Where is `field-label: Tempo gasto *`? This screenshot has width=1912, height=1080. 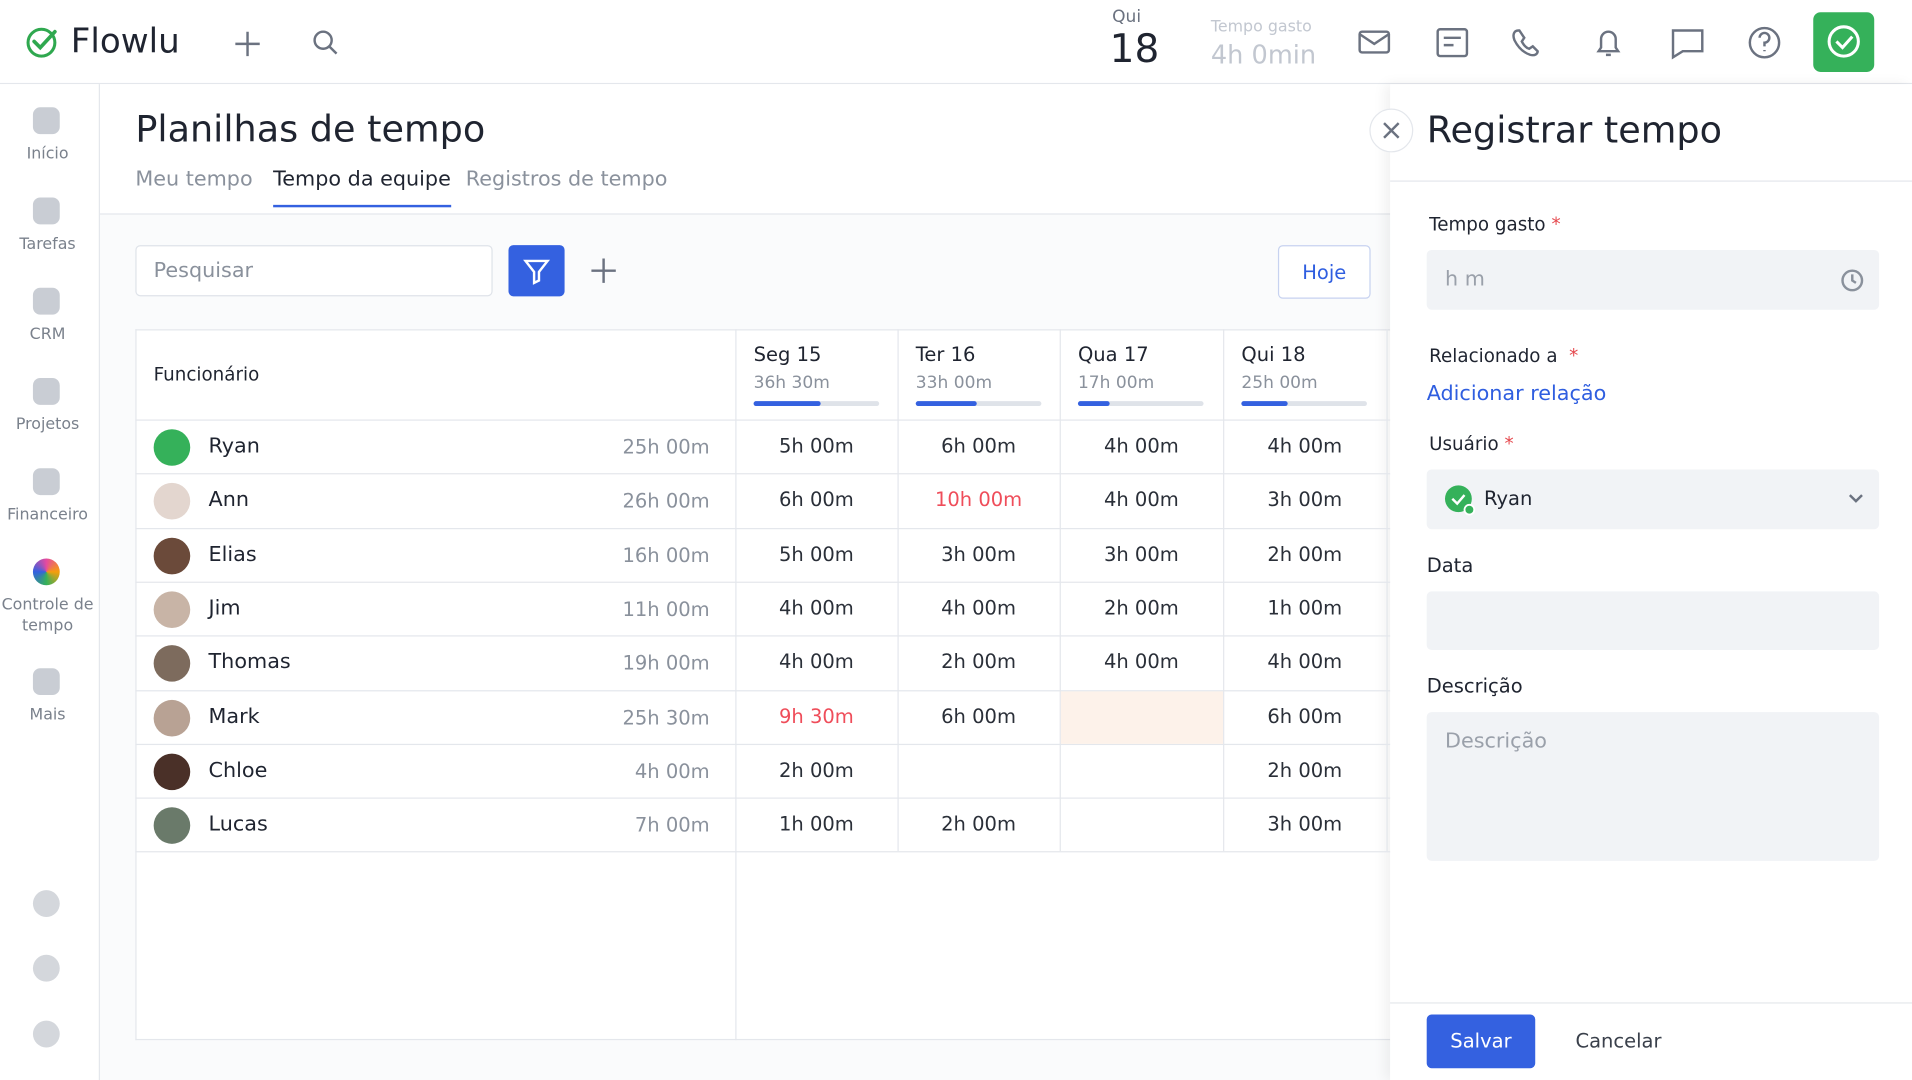
field-label: Tempo gasto * is located at coordinates (1494, 224).